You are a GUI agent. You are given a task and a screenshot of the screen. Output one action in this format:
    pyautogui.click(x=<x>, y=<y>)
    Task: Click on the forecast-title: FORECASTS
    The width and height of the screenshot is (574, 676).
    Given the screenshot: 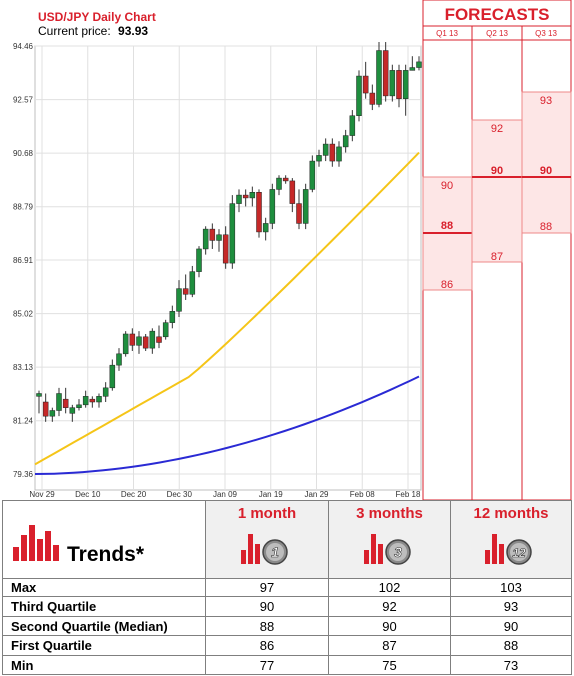 What is the action you would take?
    pyautogui.click(x=497, y=14)
    